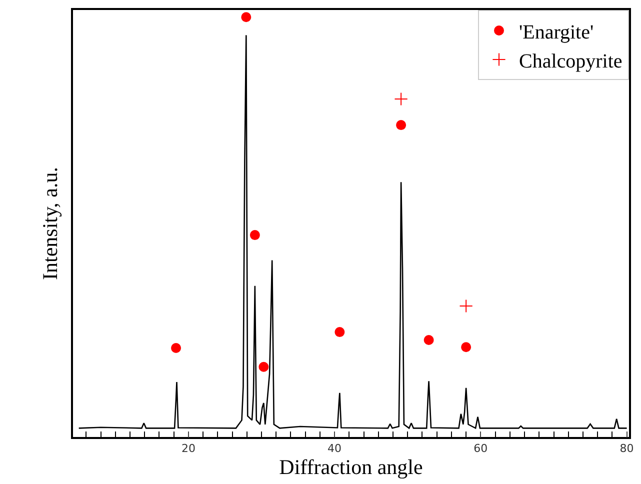 This screenshot has width=641, height=484. Describe the element at coordinates (50, 223) in the screenshot. I see `y-axis-title: Intensity, a.u.` at that location.